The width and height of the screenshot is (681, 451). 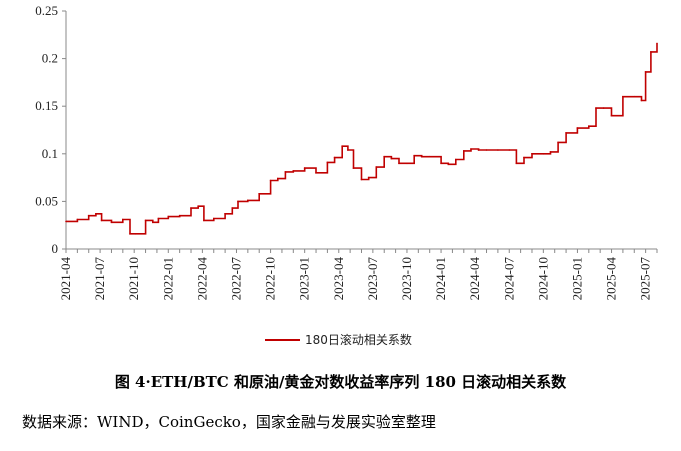 I want to click on x-tick-label: 2022-04, so click(x=201, y=279).